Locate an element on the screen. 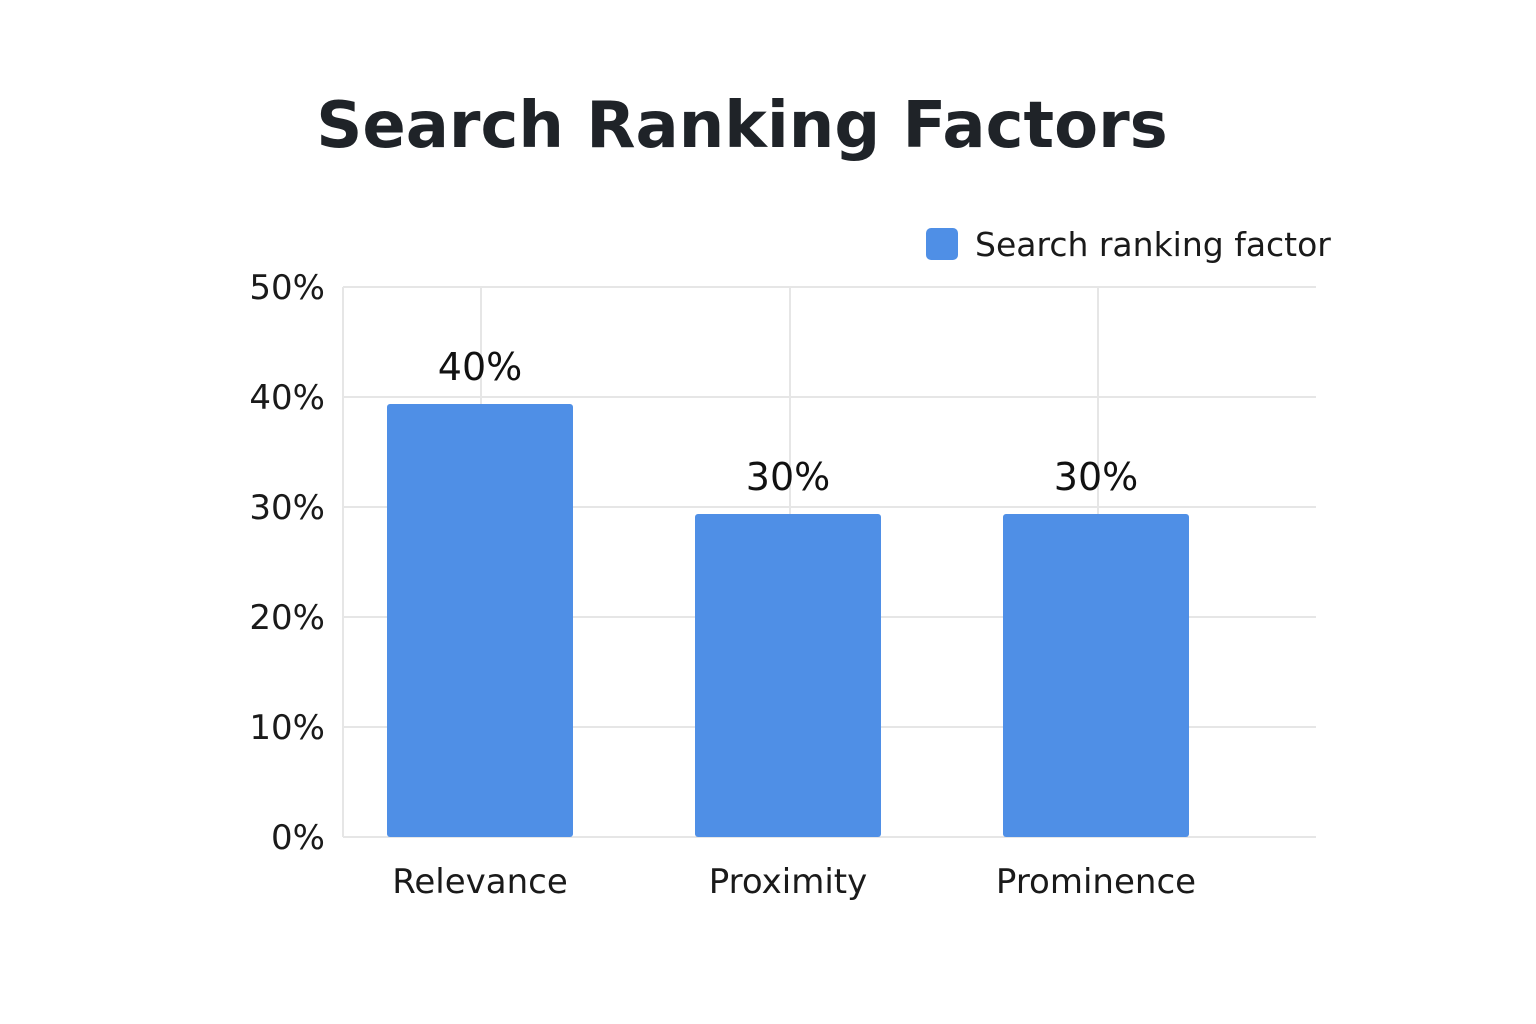  y-tick-label: 40% is located at coordinates (287, 398).